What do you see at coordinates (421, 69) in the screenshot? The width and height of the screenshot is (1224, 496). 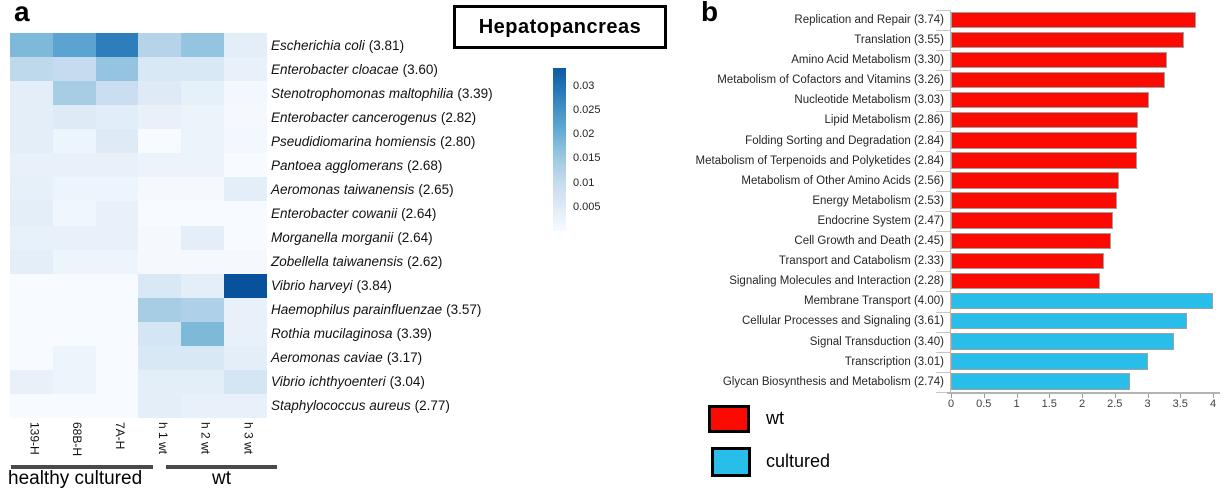 I see `species-label: Enterobacter cloacae (3.60)` at bounding box center [421, 69].